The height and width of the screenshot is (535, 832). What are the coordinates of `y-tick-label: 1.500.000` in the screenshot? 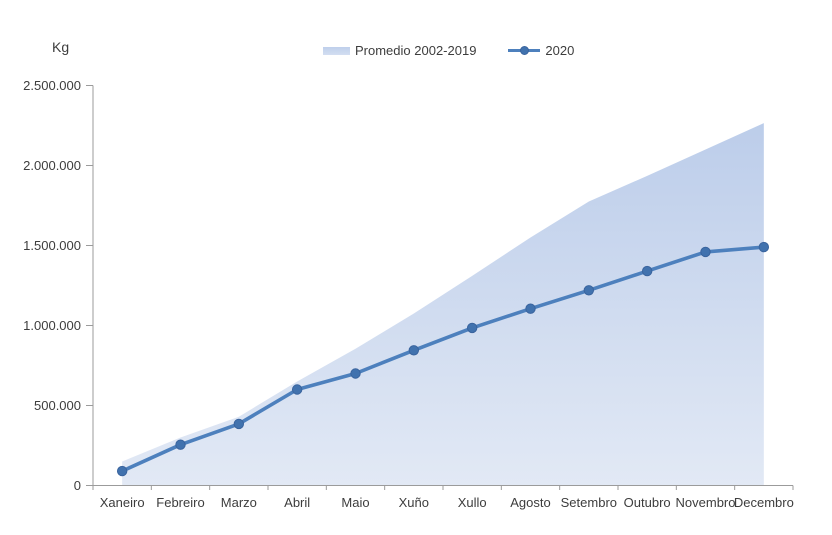 It's located at (52, 245).